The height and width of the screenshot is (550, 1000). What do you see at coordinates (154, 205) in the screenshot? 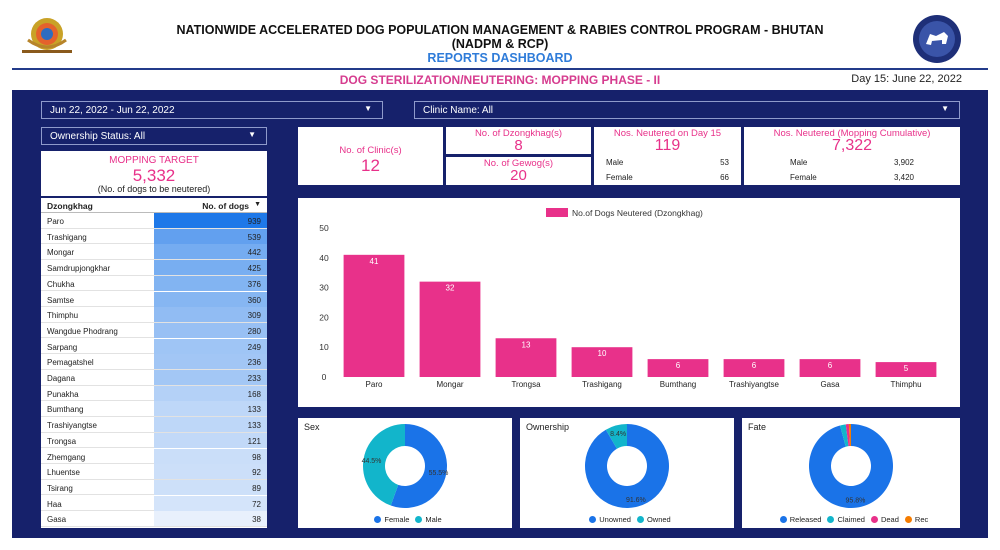
I see `table-header: Dzongkhag No. of dogs ▼` at bounding box center [154, 205].